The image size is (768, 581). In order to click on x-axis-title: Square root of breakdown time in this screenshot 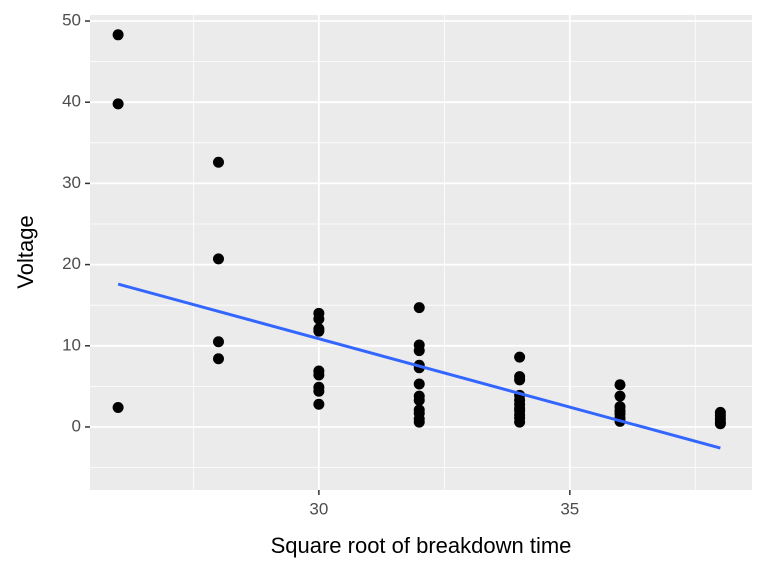, I will do `click(421, 545)`.